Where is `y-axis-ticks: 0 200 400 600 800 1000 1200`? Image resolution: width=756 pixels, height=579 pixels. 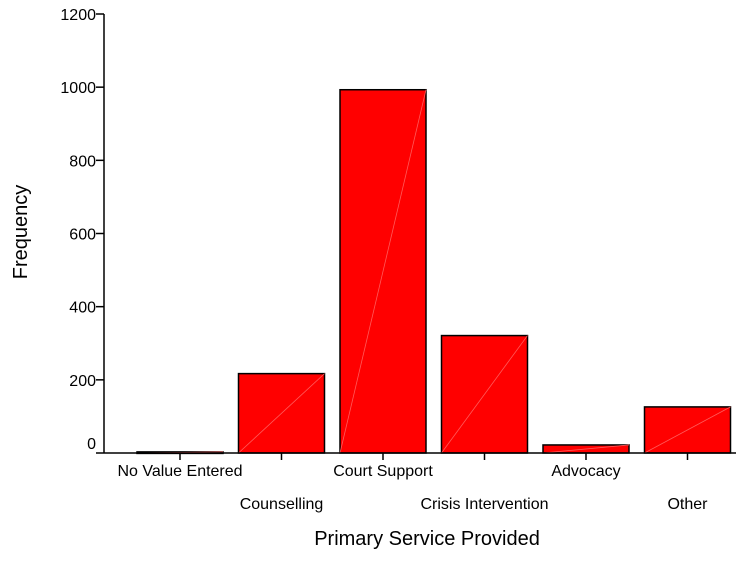
y-axis-ticks: 0 200 400 600 800 1000 1200 is located at coordinates (82, 230).